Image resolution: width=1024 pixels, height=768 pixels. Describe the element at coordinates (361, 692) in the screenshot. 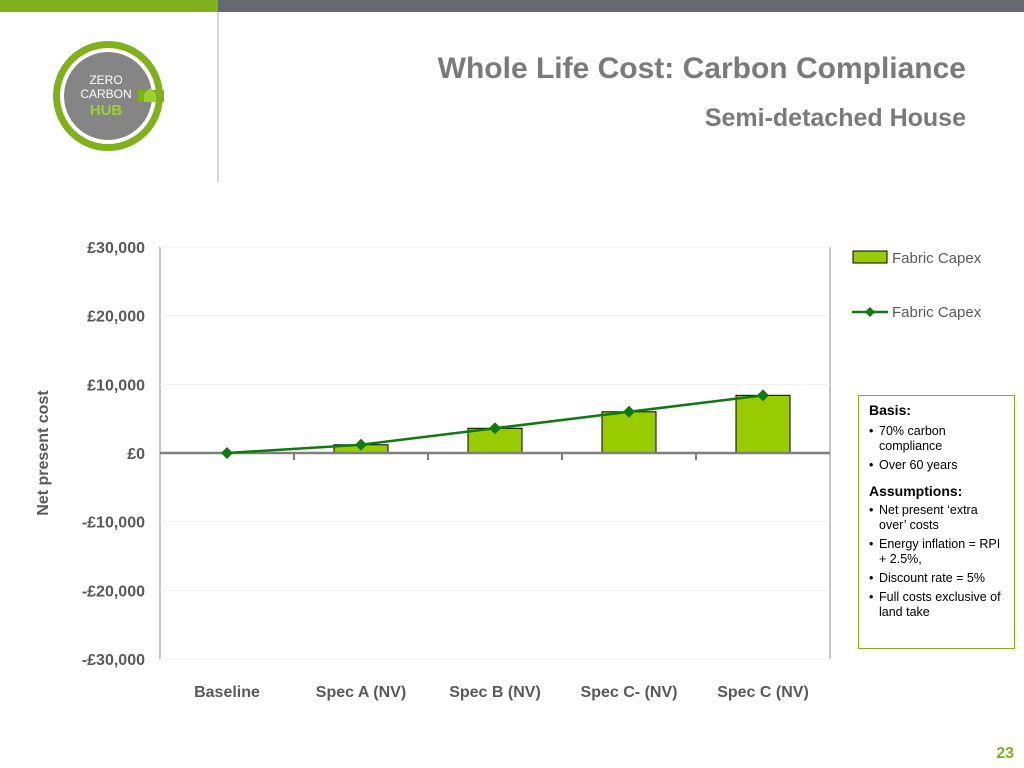

I see `x-category-label: Spec A (NV)` at that location.